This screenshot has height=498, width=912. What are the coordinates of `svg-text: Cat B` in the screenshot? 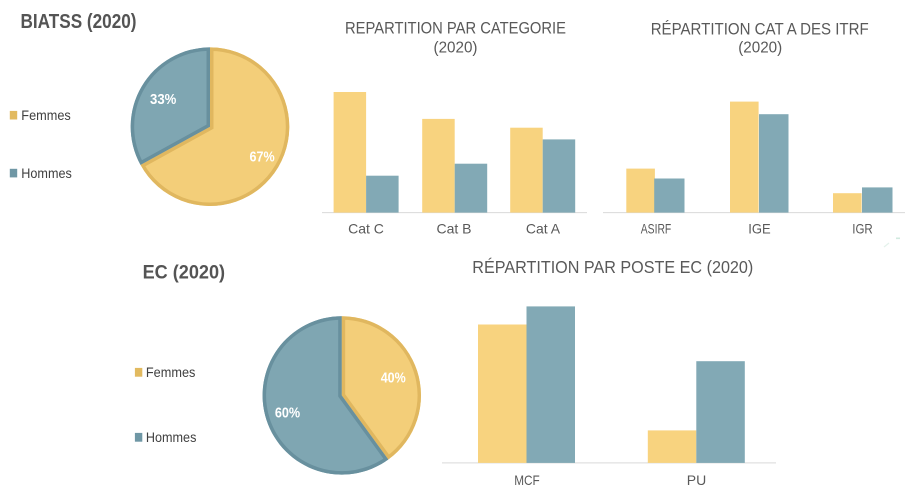 It's located at (453, 228).